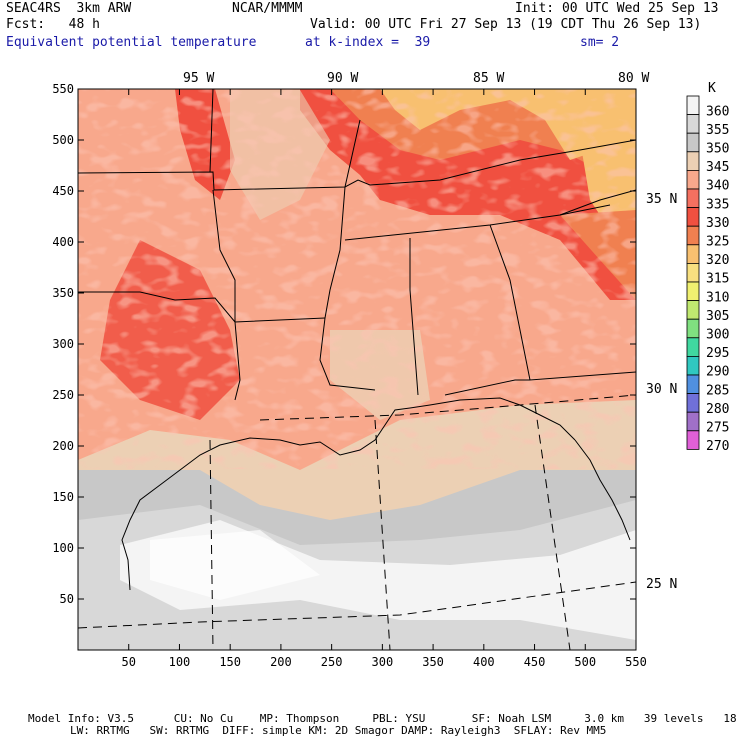 Image resolution: width=740 pixels, height=740 pixels. I want to click on colorbar-level-label: 285, so click(717, 390).